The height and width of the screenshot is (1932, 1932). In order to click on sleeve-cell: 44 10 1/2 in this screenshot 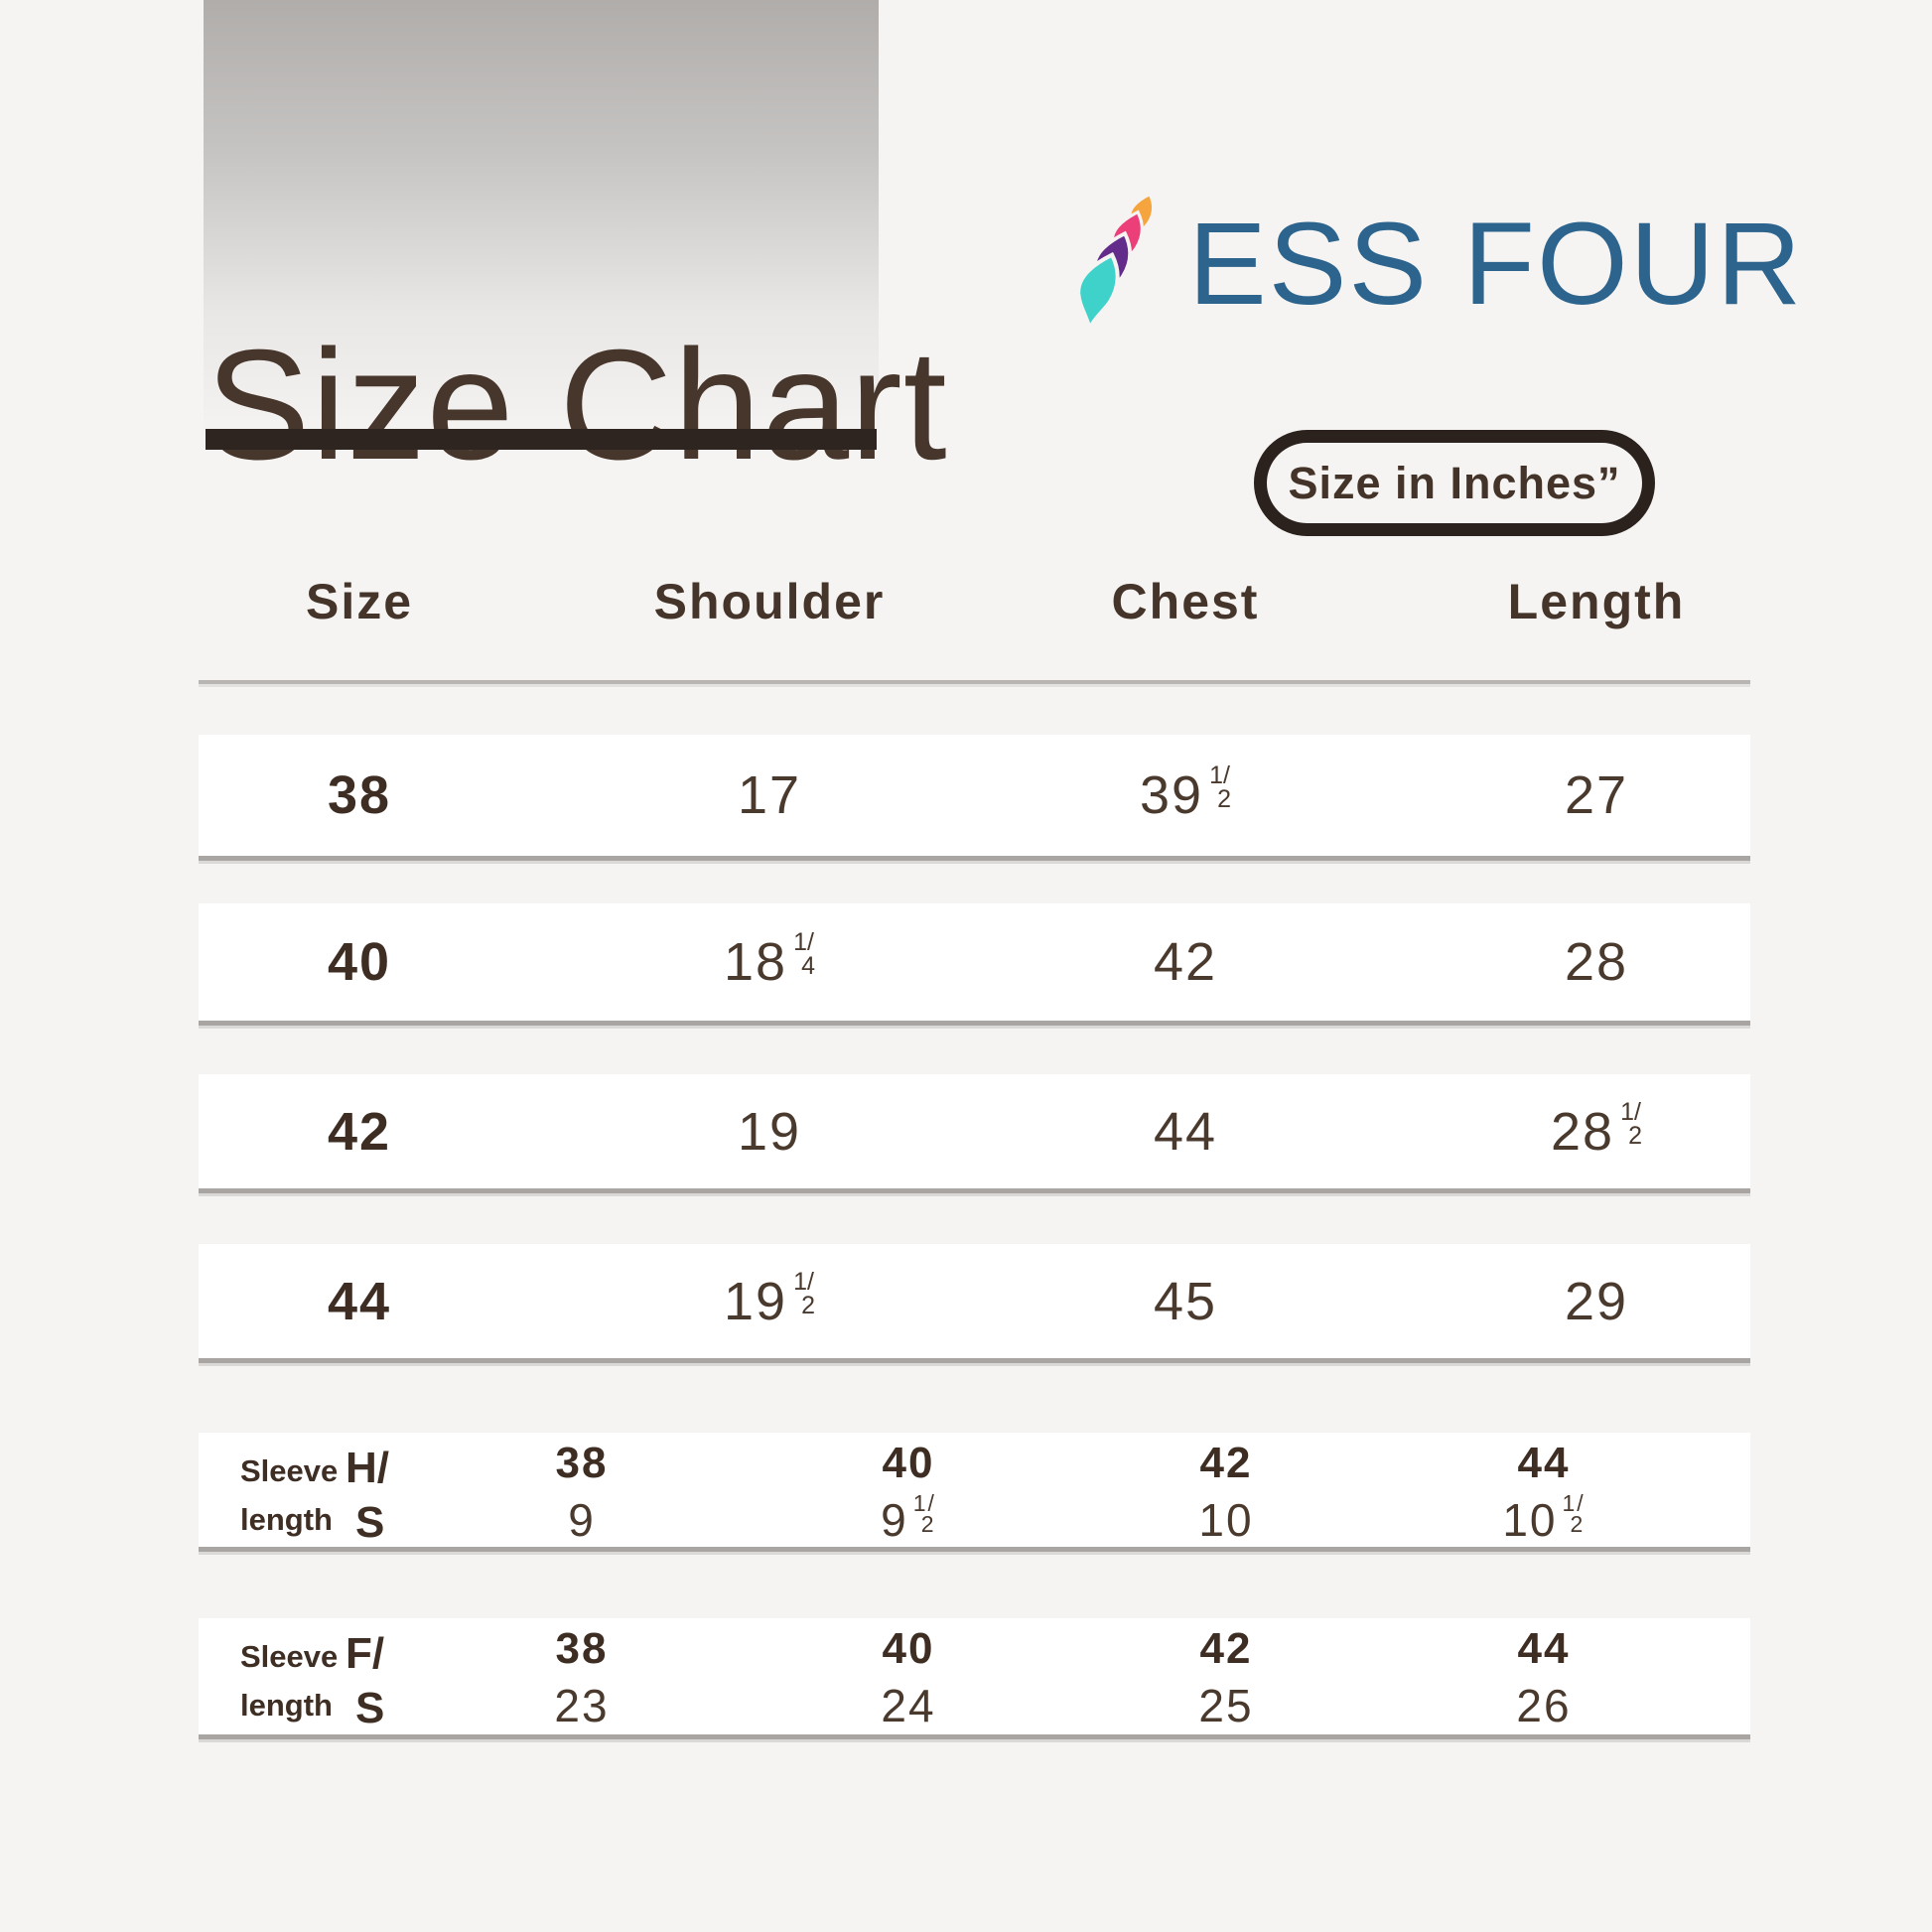, I will do `click(1544, 1493)`.